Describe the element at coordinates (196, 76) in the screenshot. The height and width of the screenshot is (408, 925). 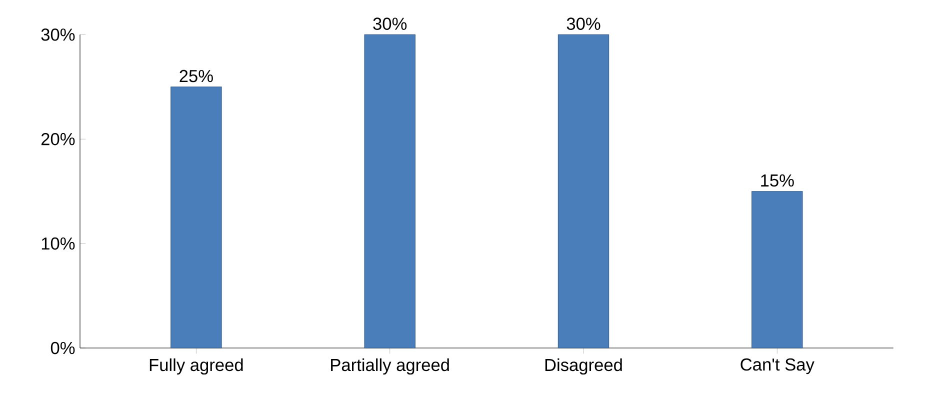
I see `data-label: 25%` at that location.